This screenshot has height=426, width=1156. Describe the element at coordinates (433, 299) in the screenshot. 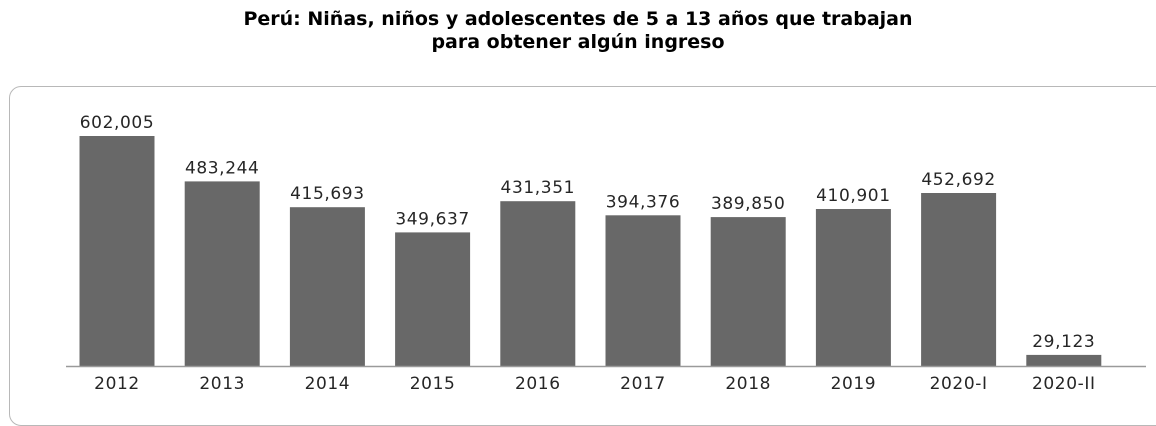

I see `bar-2015` at that location.